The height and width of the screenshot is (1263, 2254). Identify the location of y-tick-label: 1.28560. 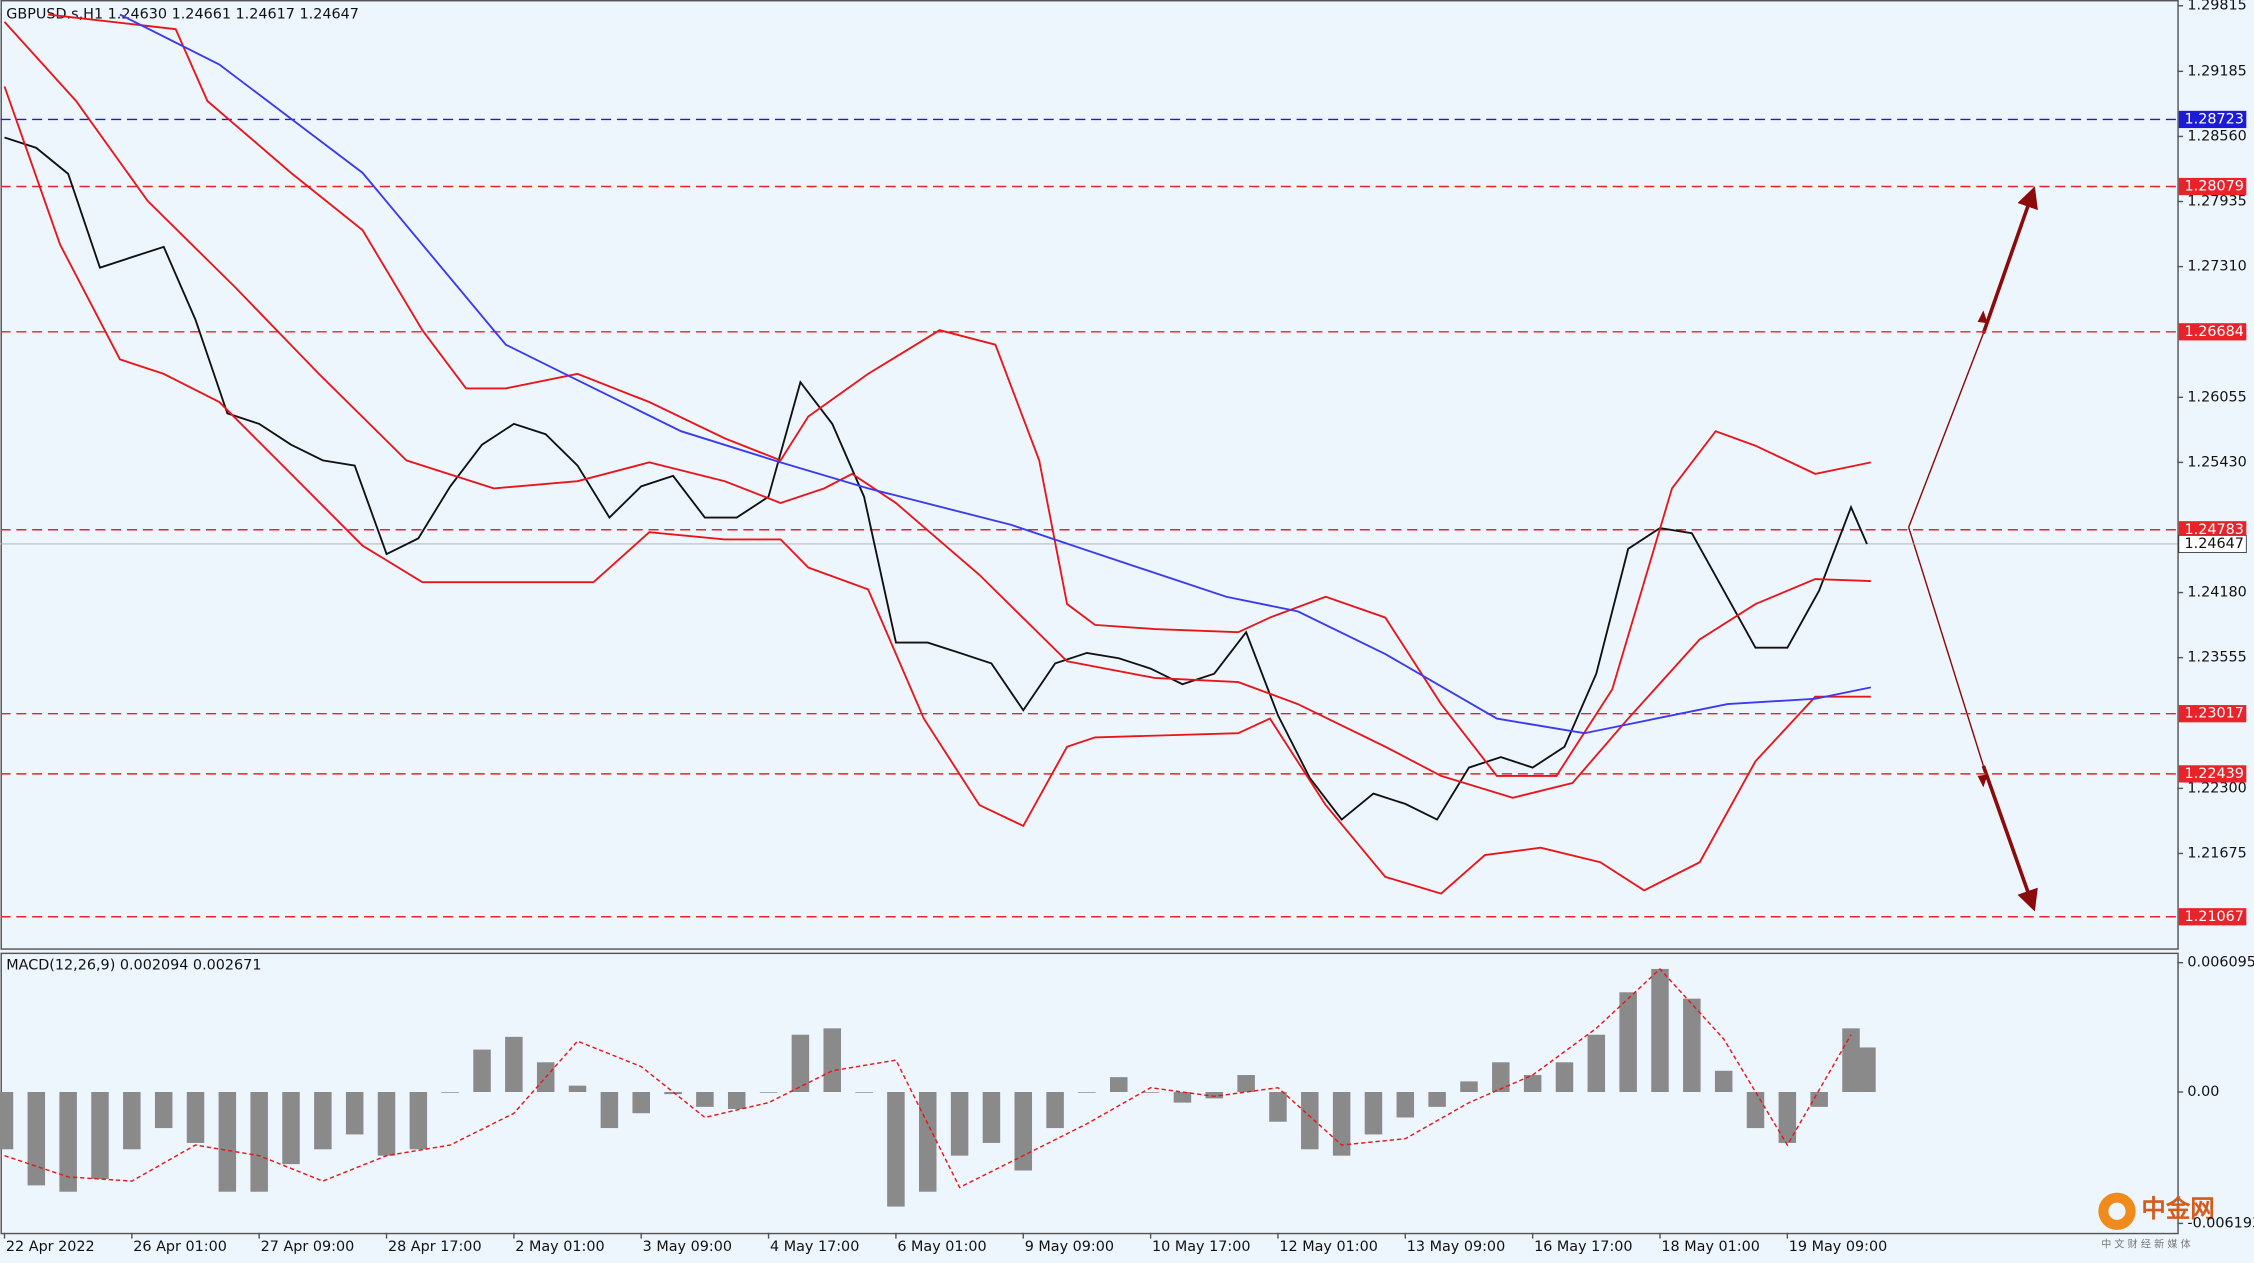
(2216, 136).